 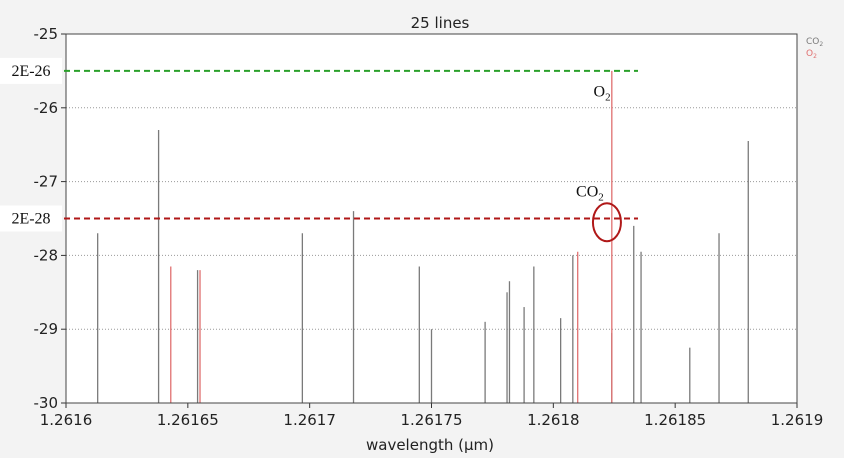 What do you see at coordinates (606, 222) in the screenshot?
I see `highlight-circle` at bounding box center [606, 222].